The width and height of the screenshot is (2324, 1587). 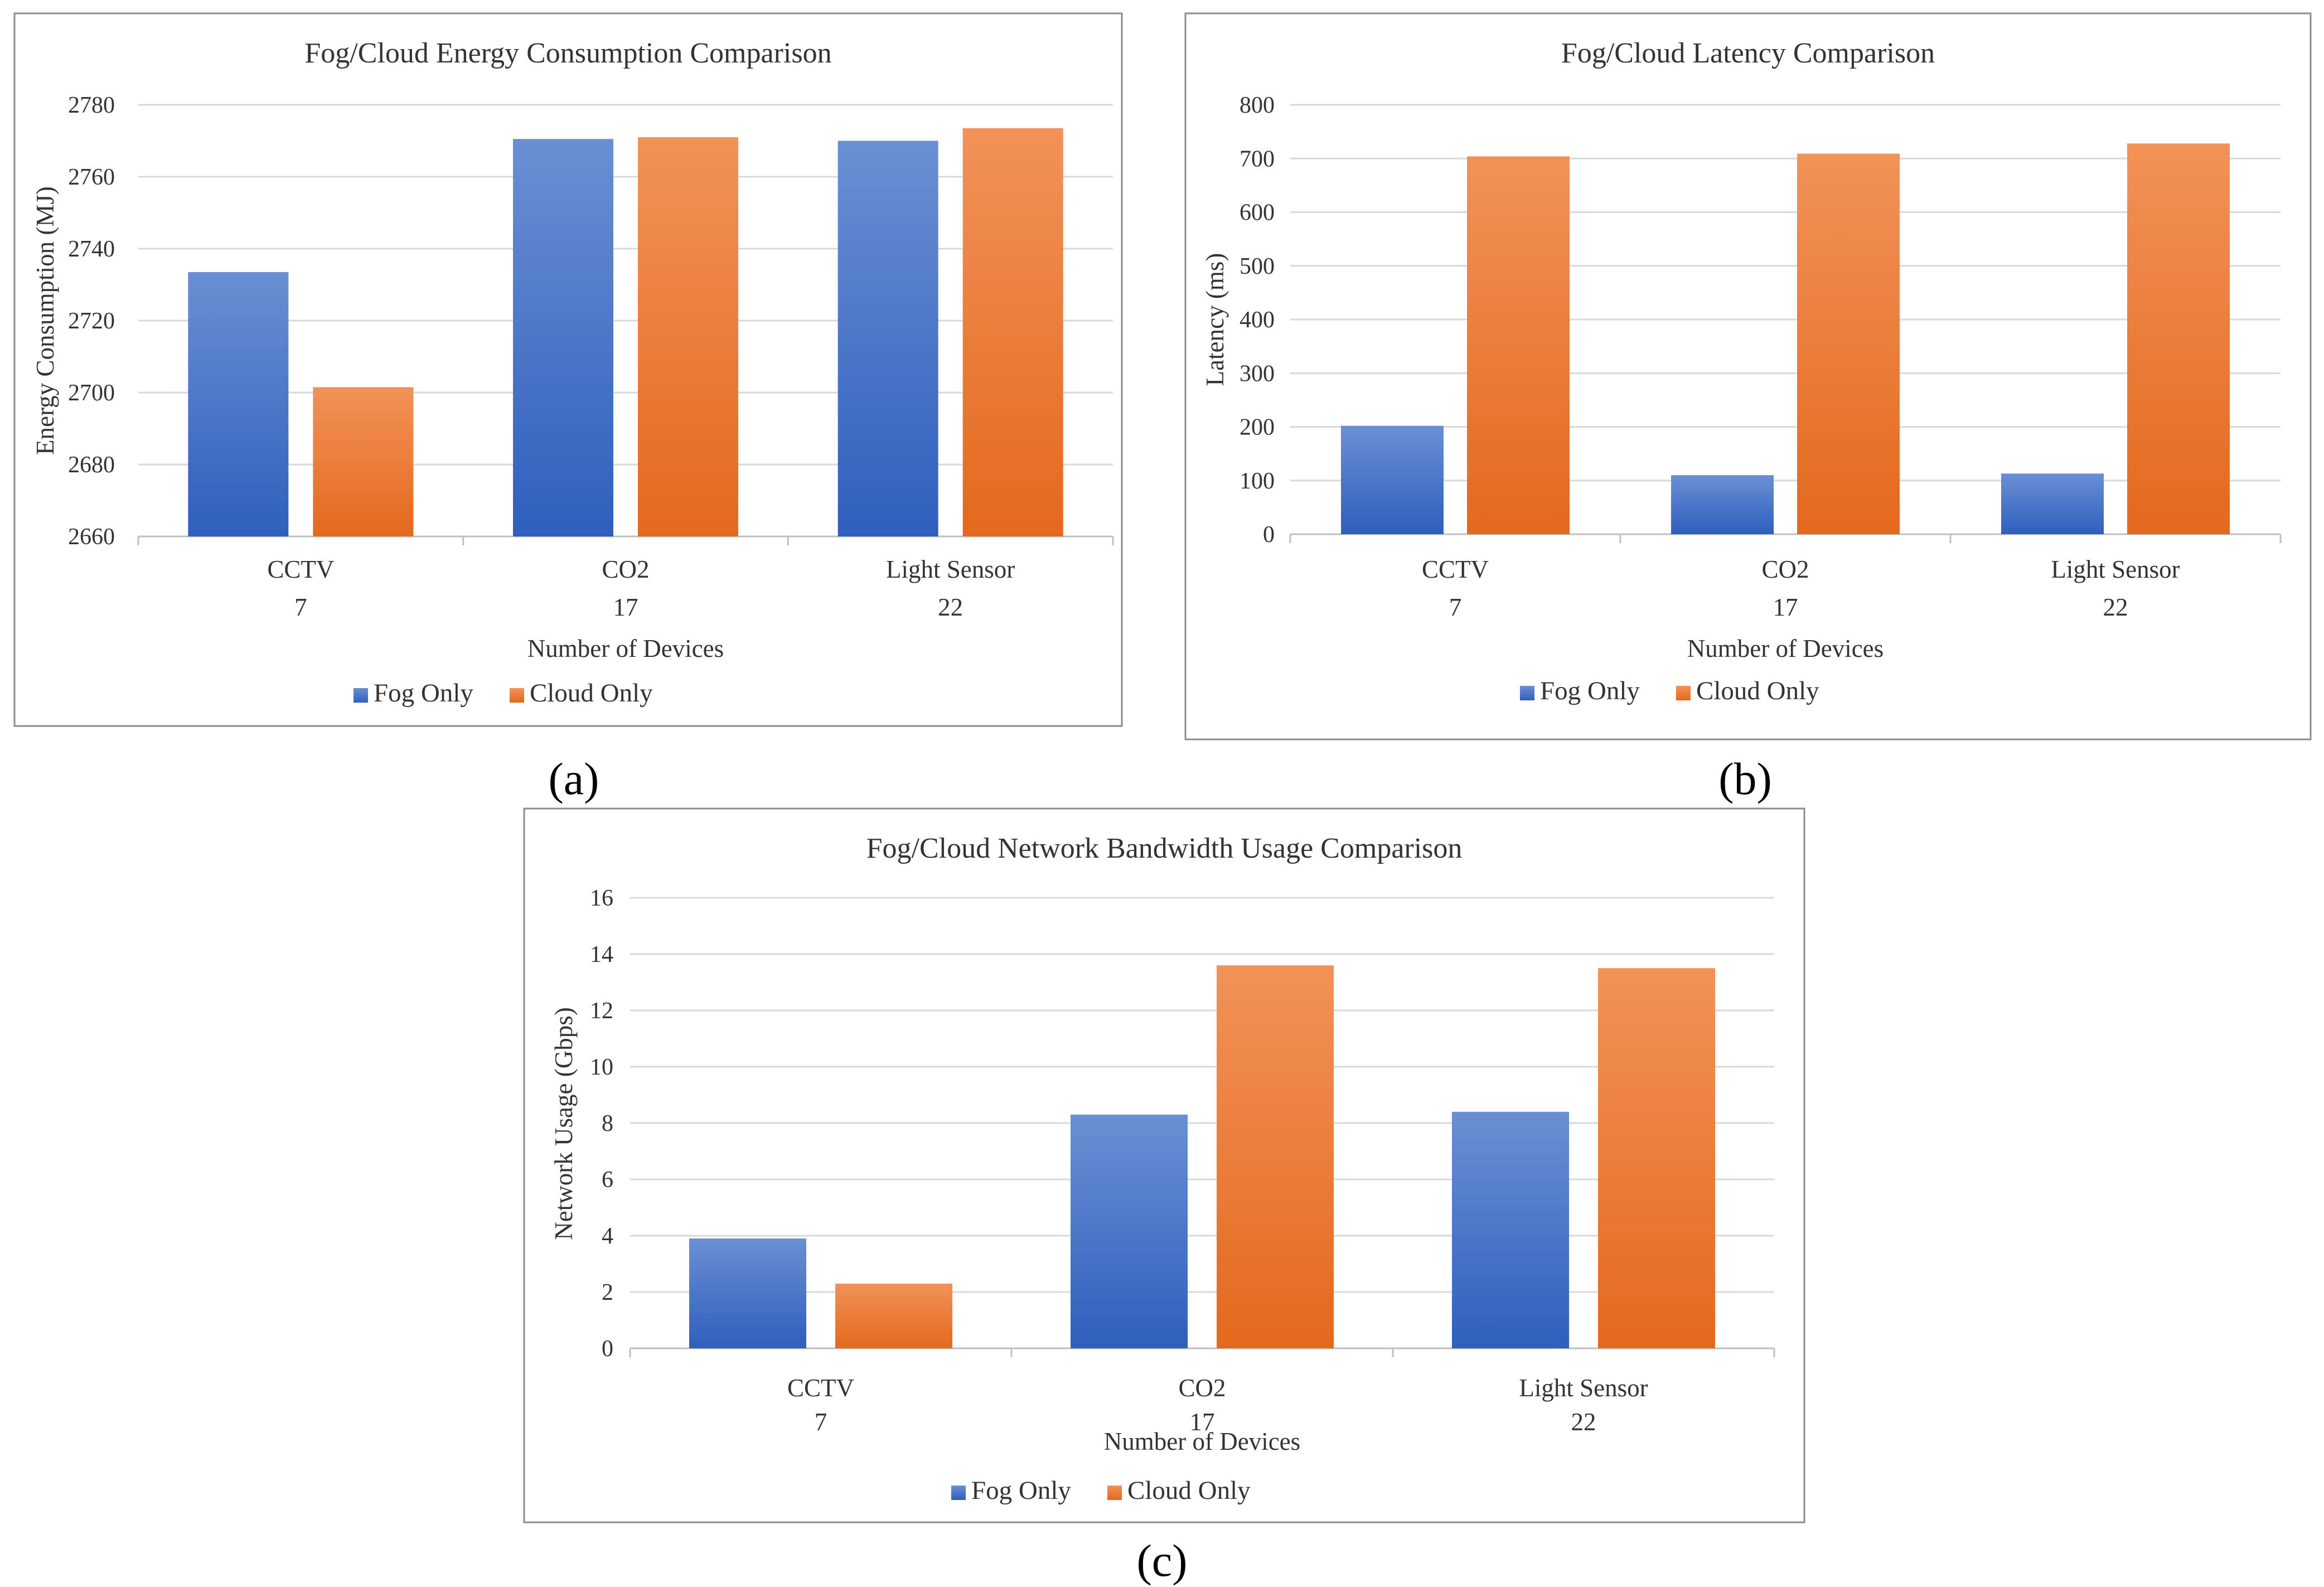 What do you see at coordinates (1258, 481) in the screenshot?
I see `y-tick-label: 100` at bounding box center [1258, 481].